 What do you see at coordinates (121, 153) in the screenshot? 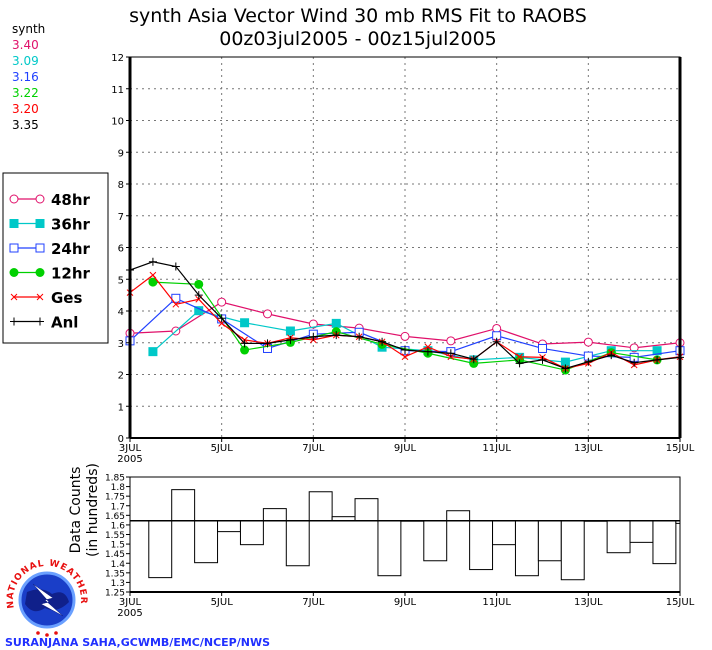
I see `y-tick-label: 9` at bounding box center [121, 153].